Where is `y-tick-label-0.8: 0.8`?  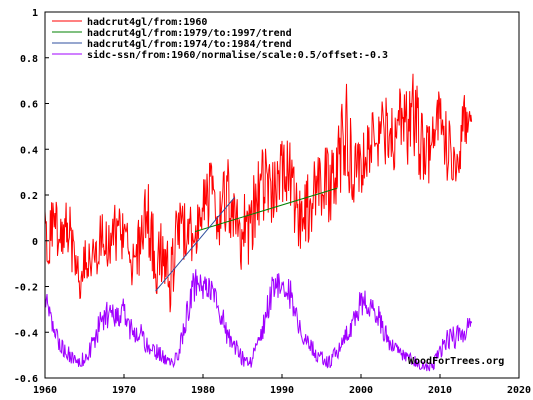
y-tick-label-0.8: 0.8 is located at coordinates (29, 59).